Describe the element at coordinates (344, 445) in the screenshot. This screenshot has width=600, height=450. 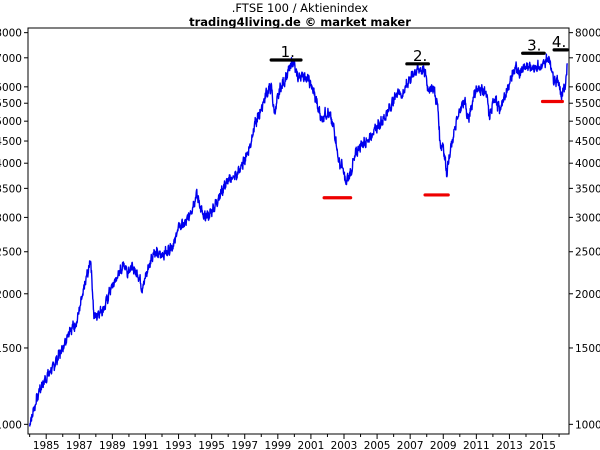
I see `x-tick-label: 2003` at that location.